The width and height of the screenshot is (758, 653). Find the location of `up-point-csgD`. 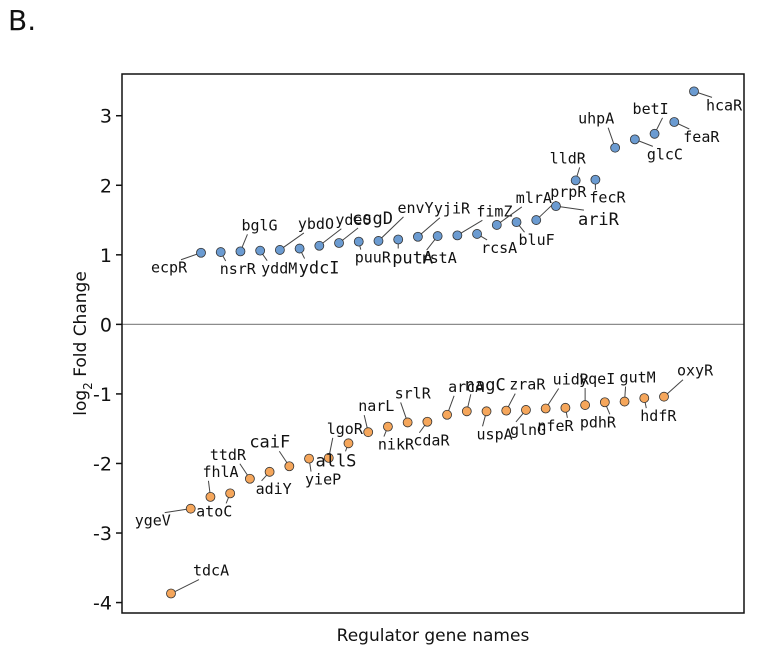

up-point-csgD is located at coordinates (339, 243).